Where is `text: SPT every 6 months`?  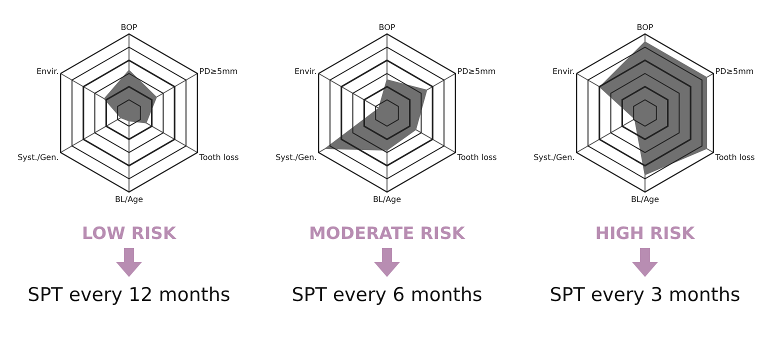
text: SPT every 6 months is located at coordinates (387, 295).